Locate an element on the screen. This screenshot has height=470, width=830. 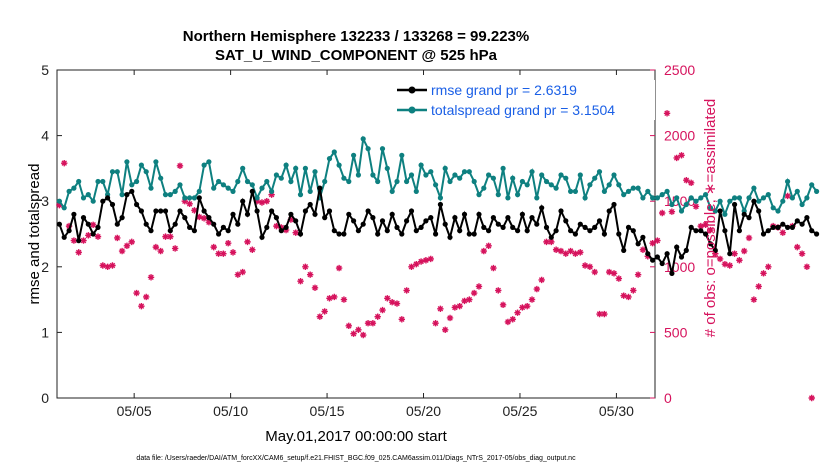
legend-spread-label: totalspread grand pr = 3.1504 is located at coordinates (523, 110).